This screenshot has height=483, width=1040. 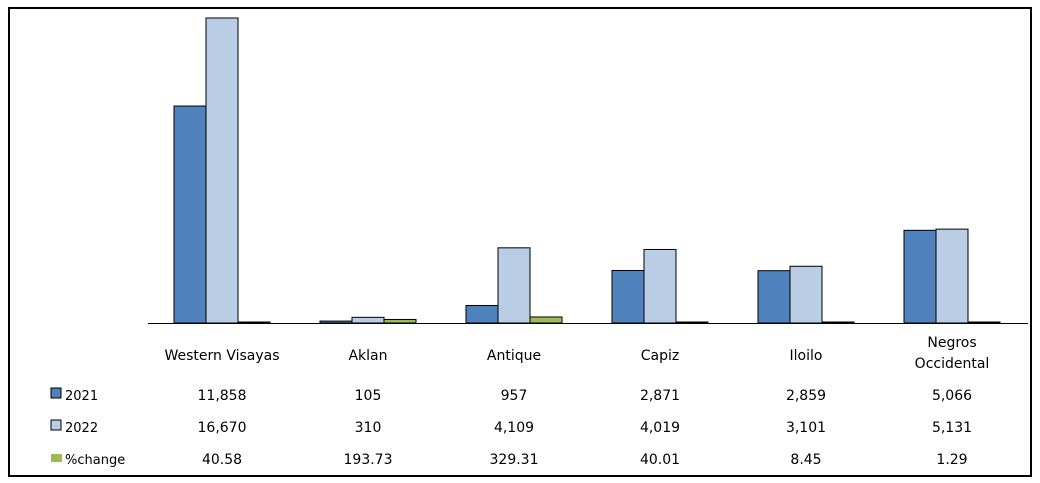 What do you see at coordinates (951, 343) in the screenshot?
I see `category-label-5: Negros` at bounding box center [951, 343].